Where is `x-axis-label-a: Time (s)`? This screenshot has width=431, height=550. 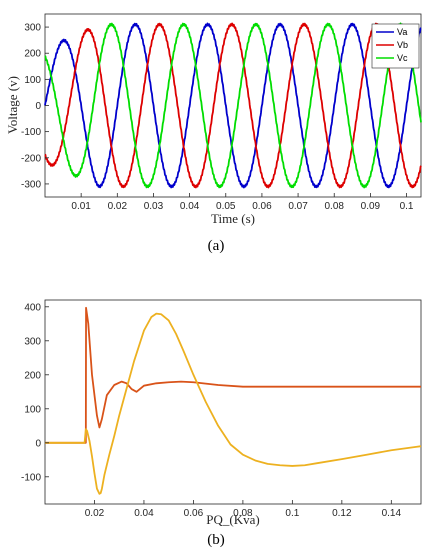 x-axis-label-a: Time (s) is located at coordinates (233, 218).